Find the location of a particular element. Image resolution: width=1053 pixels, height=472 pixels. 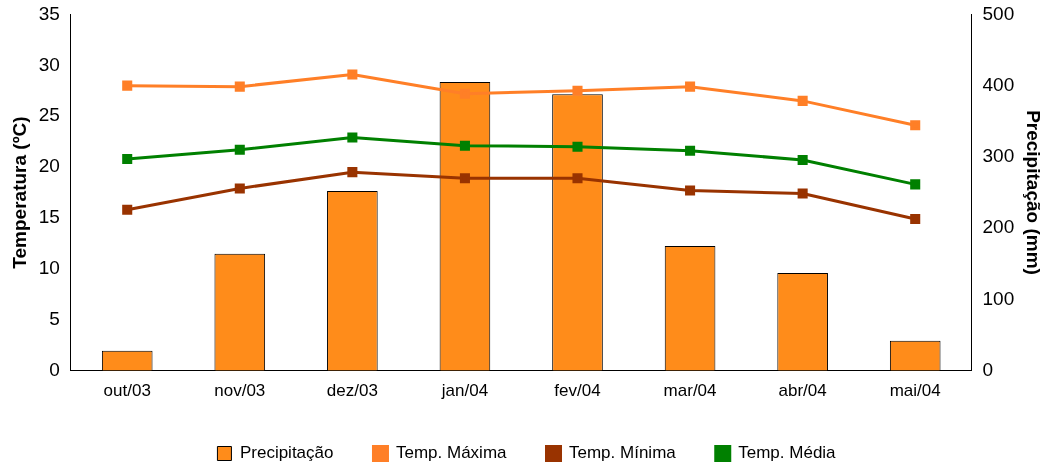

y-tick-label: 10 is located at coordinates (49, 268).